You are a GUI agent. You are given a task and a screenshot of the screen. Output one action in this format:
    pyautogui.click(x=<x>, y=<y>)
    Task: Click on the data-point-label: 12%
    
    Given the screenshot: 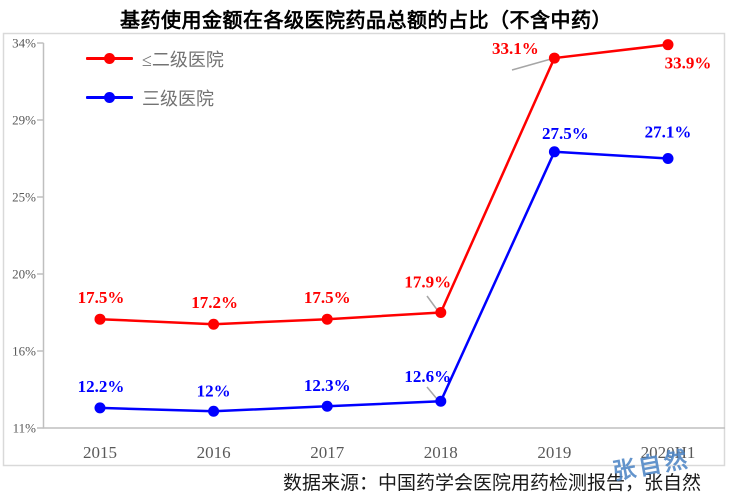 What is the action you would take?
    pyautogui.click(x=214, y=390)
    